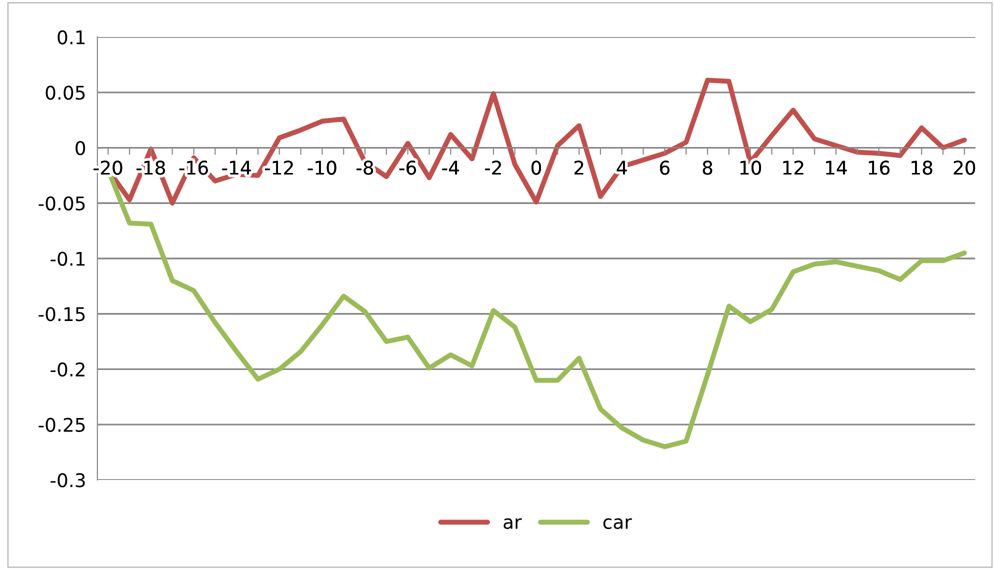 This screenshot has height=570, width=994. What do you see at coordinates (81, 148) in the screenshot?
I see `y-tick-label: 0` at bounding box center [81, 148].